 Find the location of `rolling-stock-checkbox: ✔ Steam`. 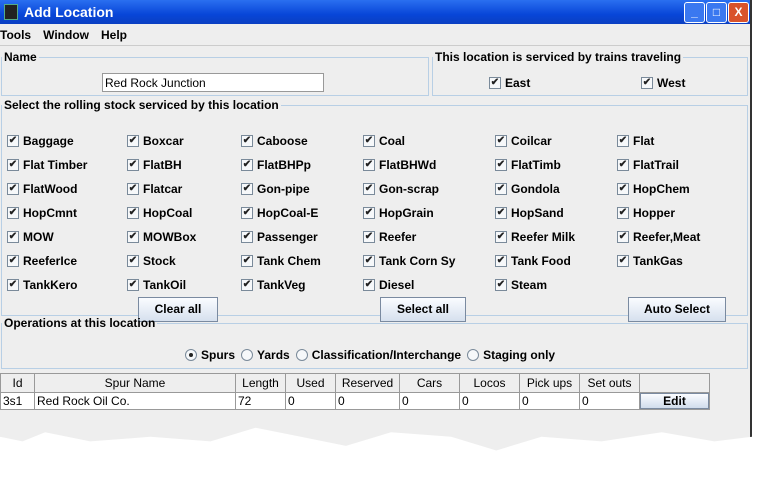

rolling-stock-checkbox: ✔ Steam is located at coordinates (521, 285).